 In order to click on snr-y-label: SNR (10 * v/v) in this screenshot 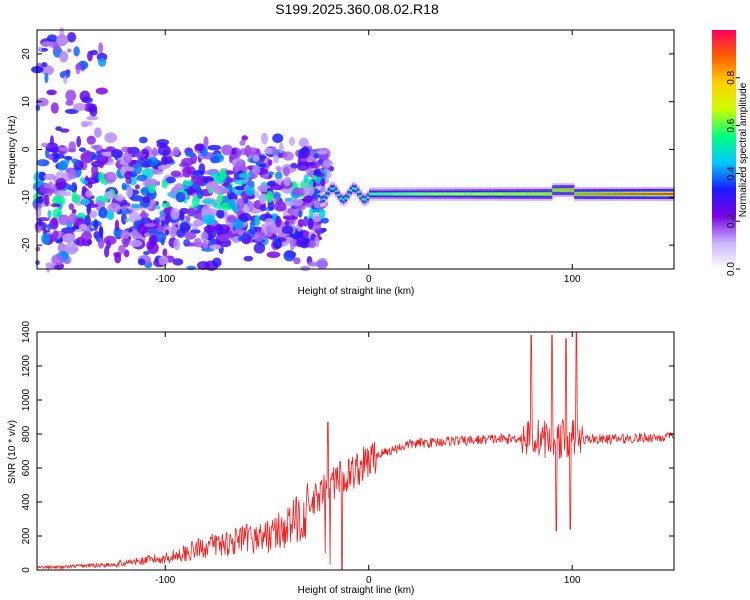, I will do `click(12, 452)`.